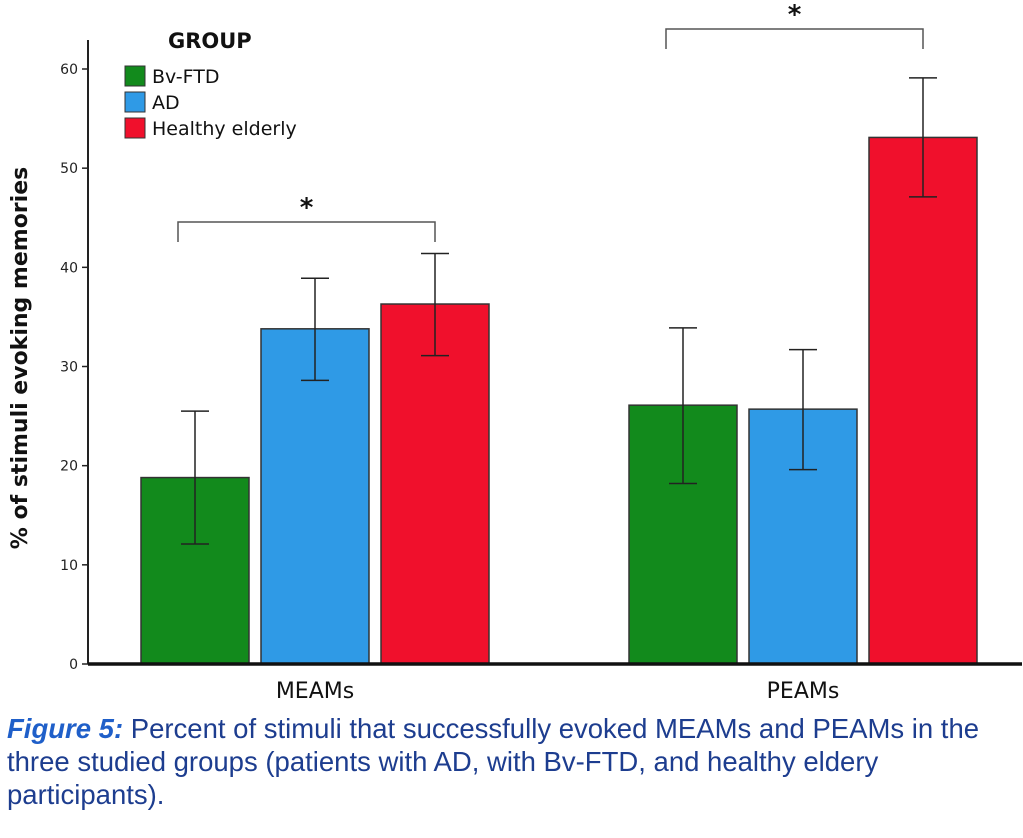 This screenshot has height=838, width=1023. I want to click on y-tick-label: 0, so click(73, 665).